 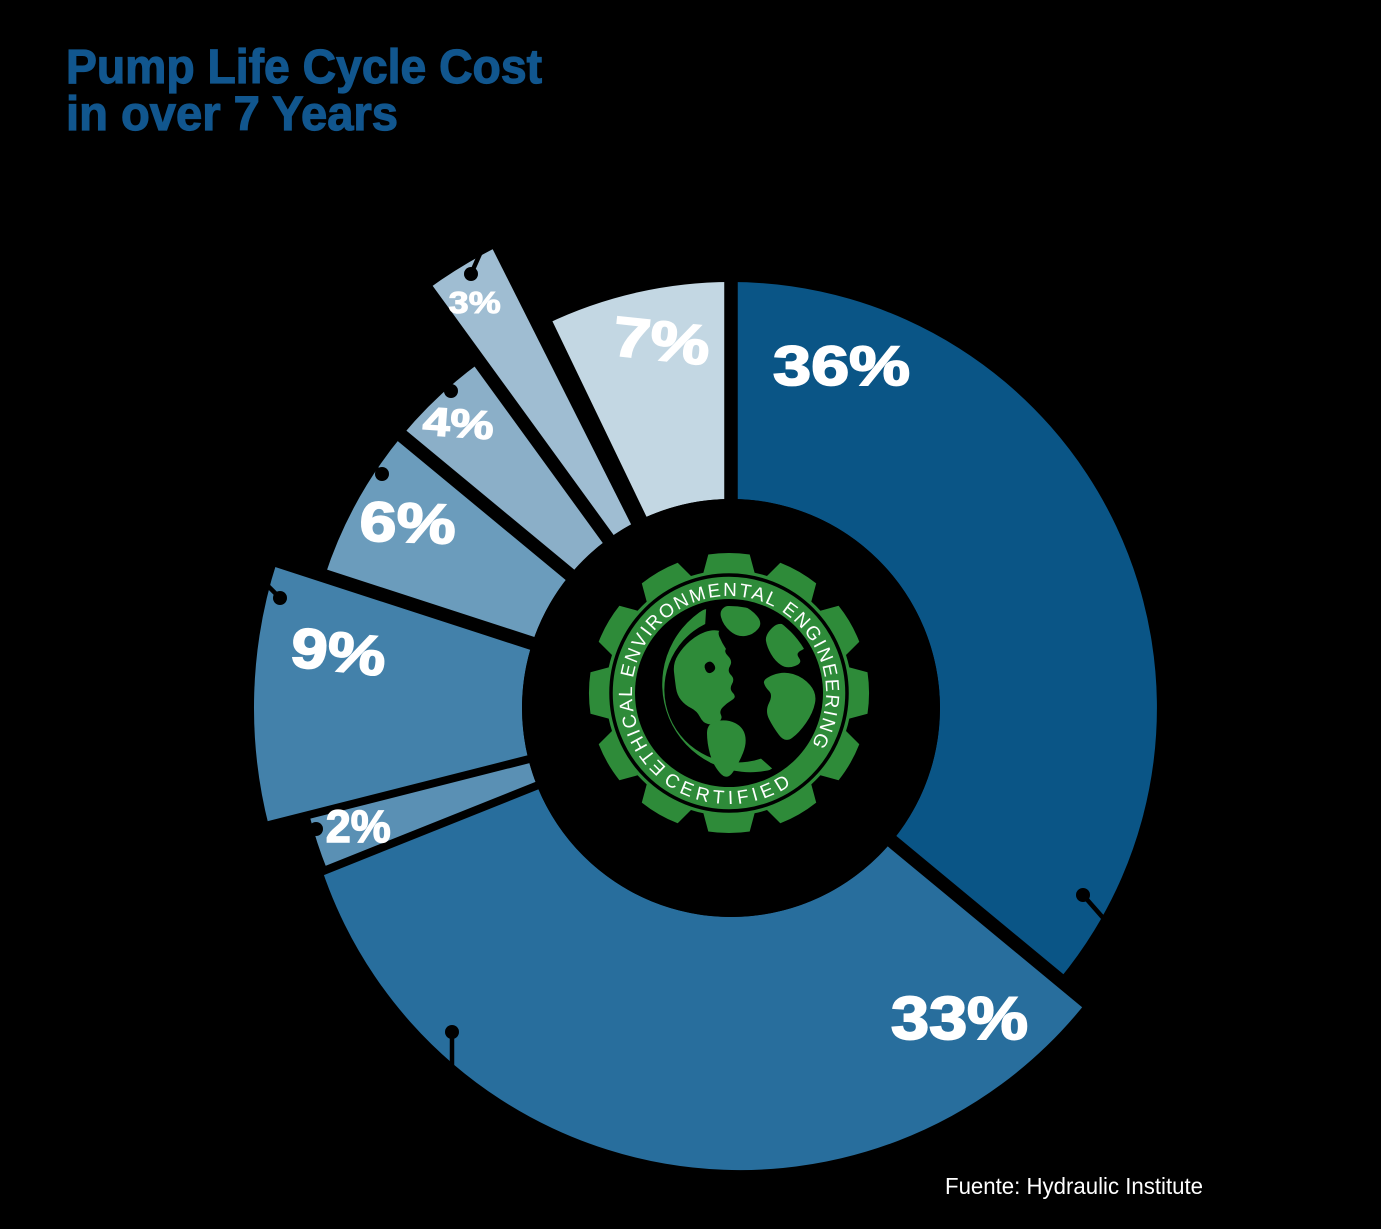 What do you see at coordinates (661, 340) in the screenshot?
I see `svg-text: 7%` at bounding box center [661, 340].